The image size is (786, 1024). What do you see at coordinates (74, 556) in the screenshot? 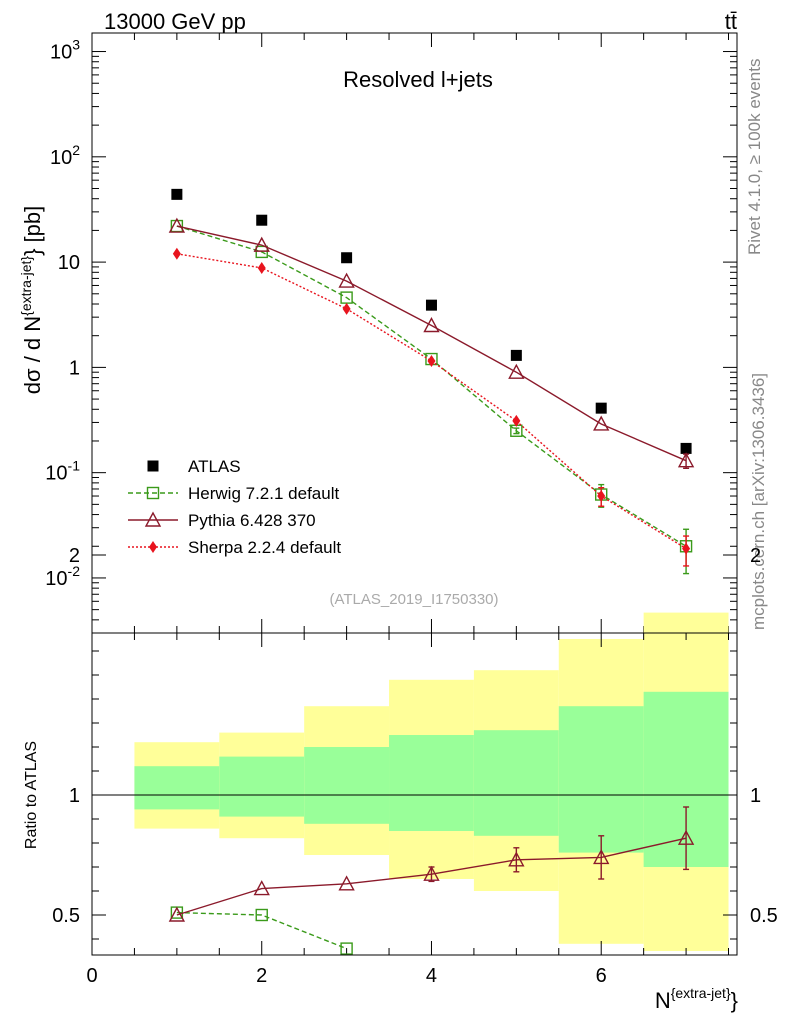
I see `ratio-ytick-label: 2` at bounding box center [74, 556].